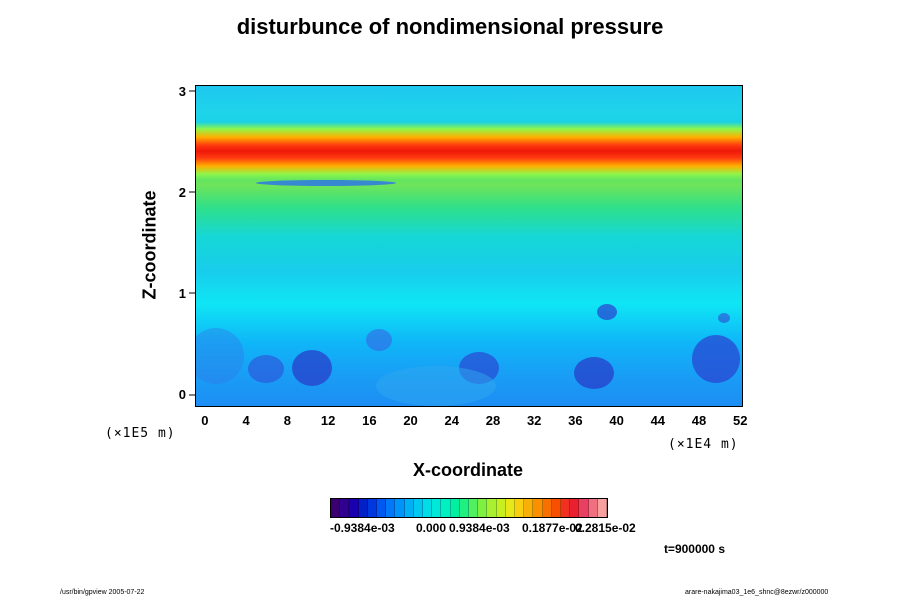 The width and height of the screenshot is (900, 600). I want to click on y-tick-2: 2, so click(182, 192).